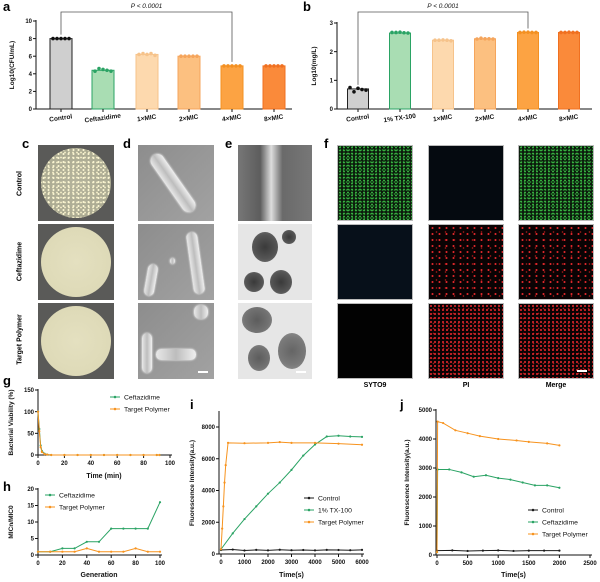 This screenshot has height=582, width=600. What do you see at coordinates (28, 22) in the screenshot?
I see `chart-a-y-tick-label: 10` at bounding box center [28, 22].